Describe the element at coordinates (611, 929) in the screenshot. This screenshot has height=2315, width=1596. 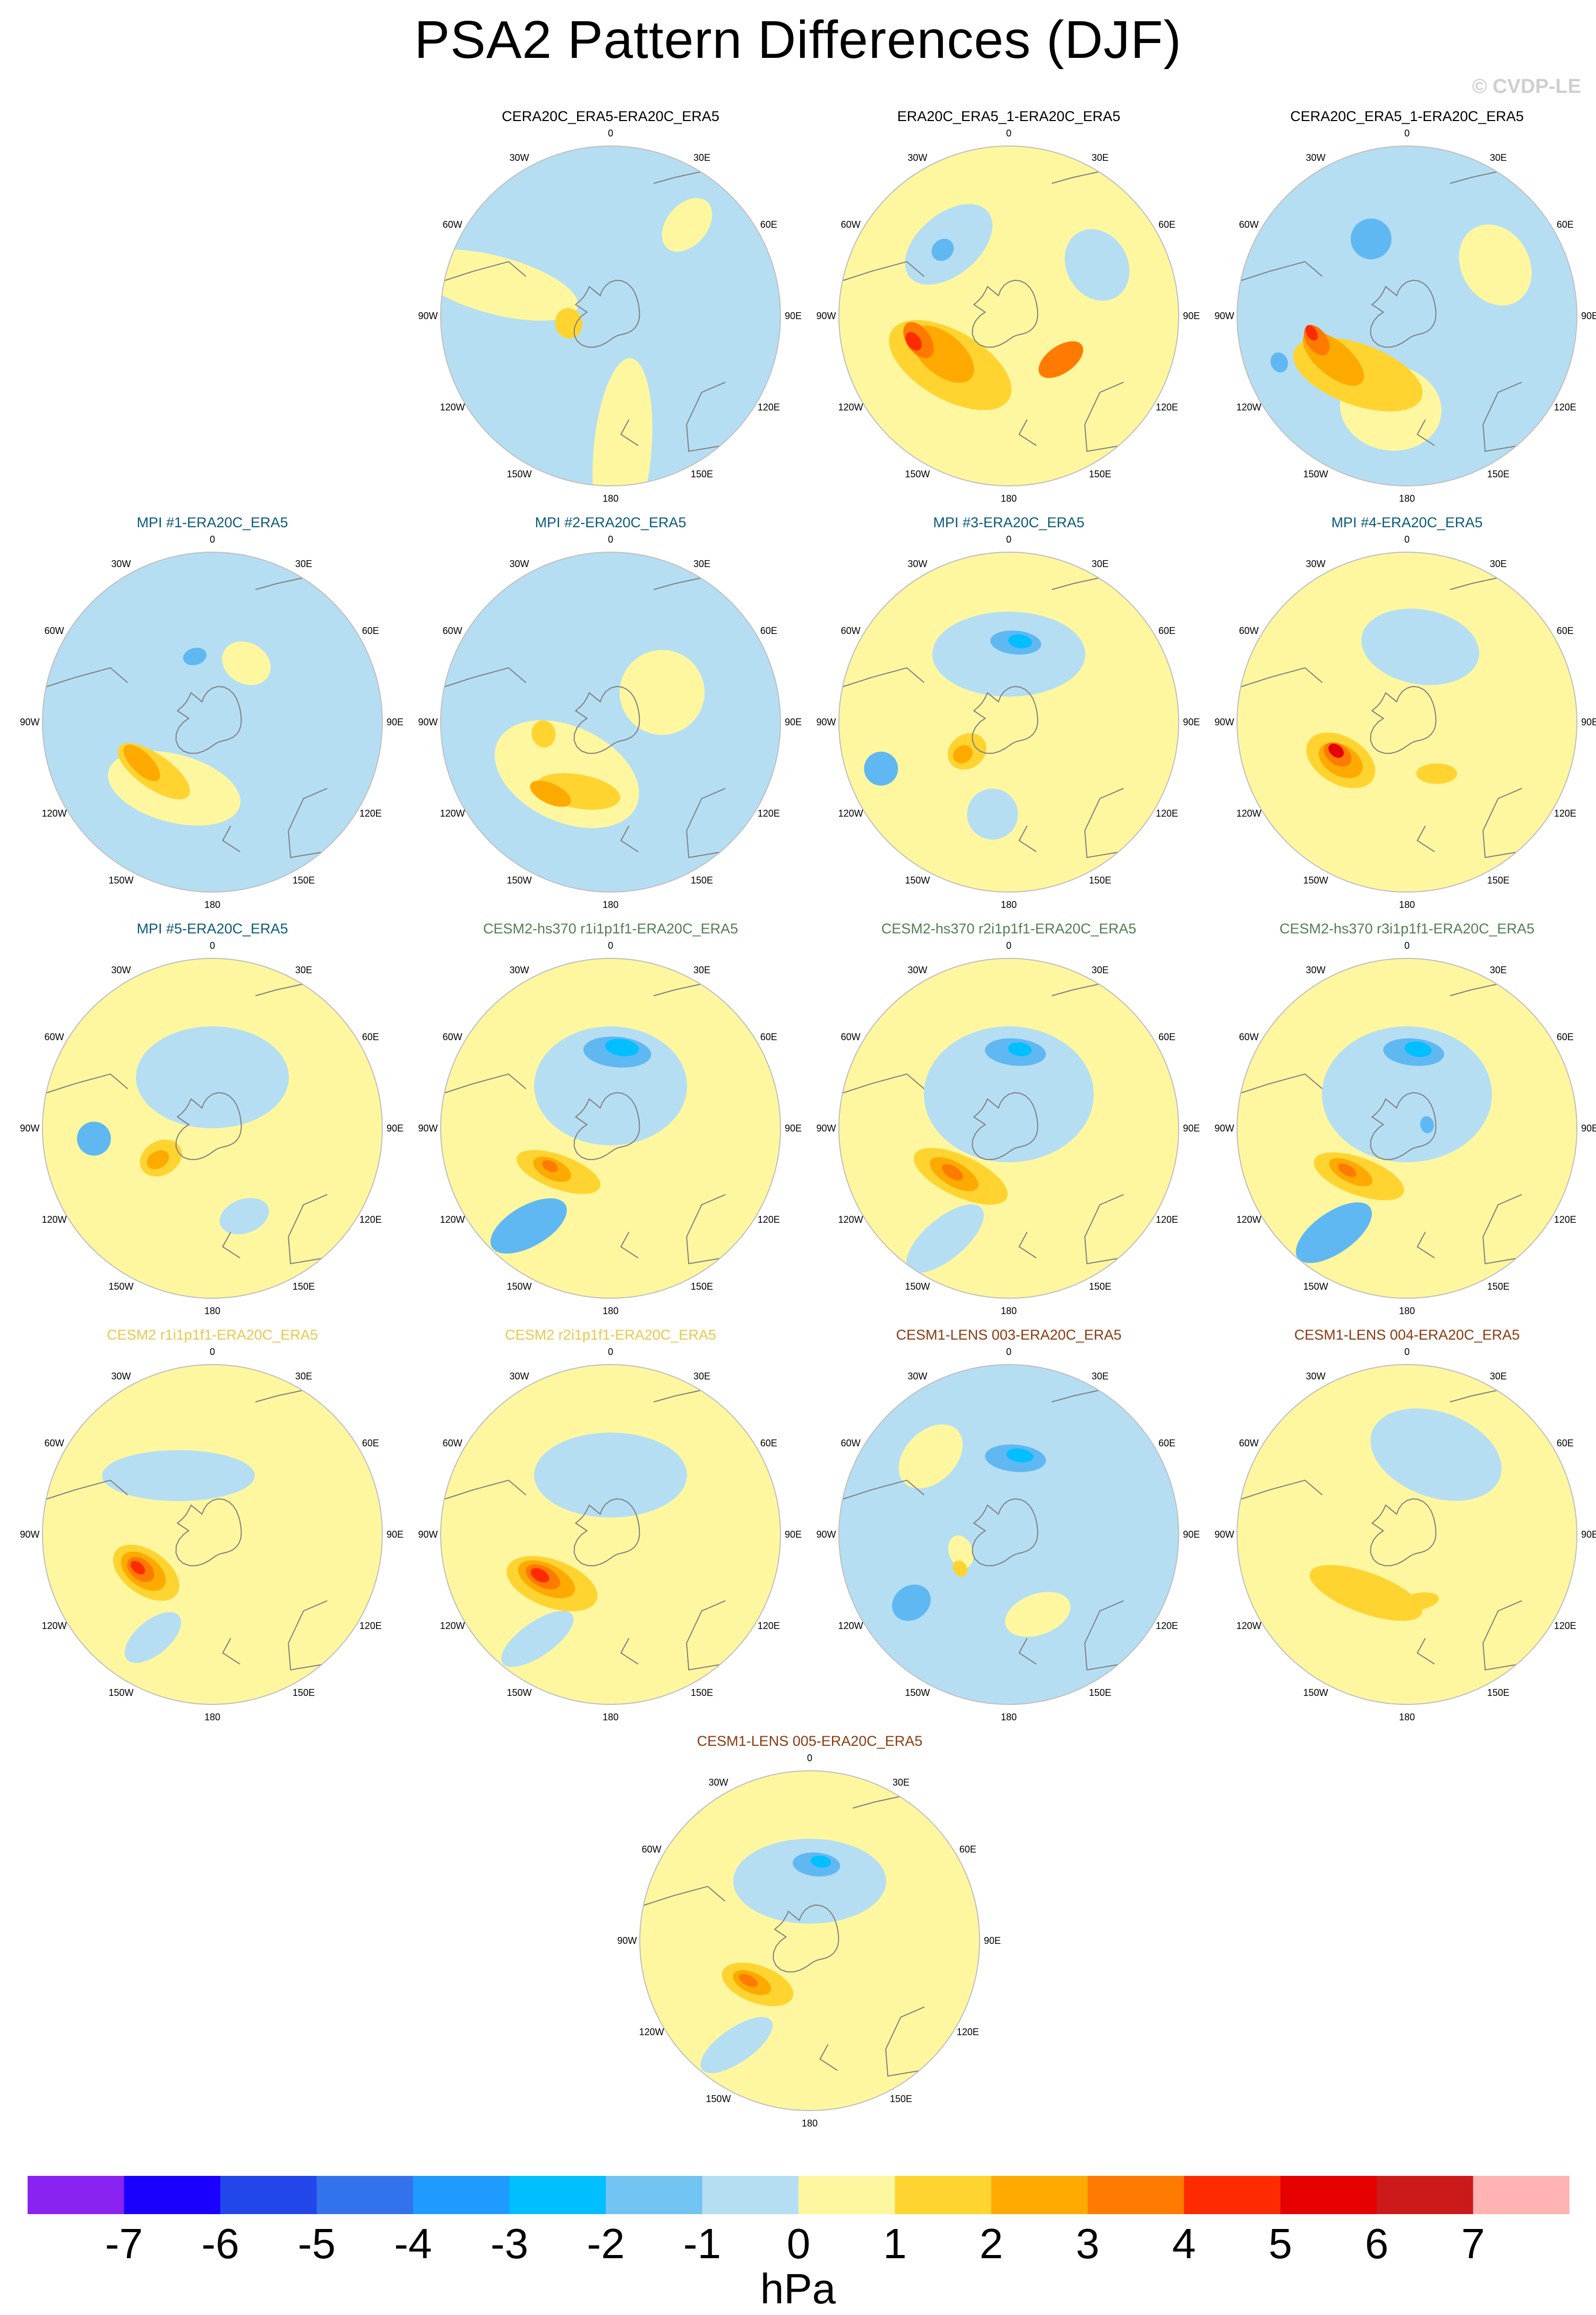
I see `panel-title: CESM2-hs370 r1i1p1f1-ERA20C_ERA5` at that location.